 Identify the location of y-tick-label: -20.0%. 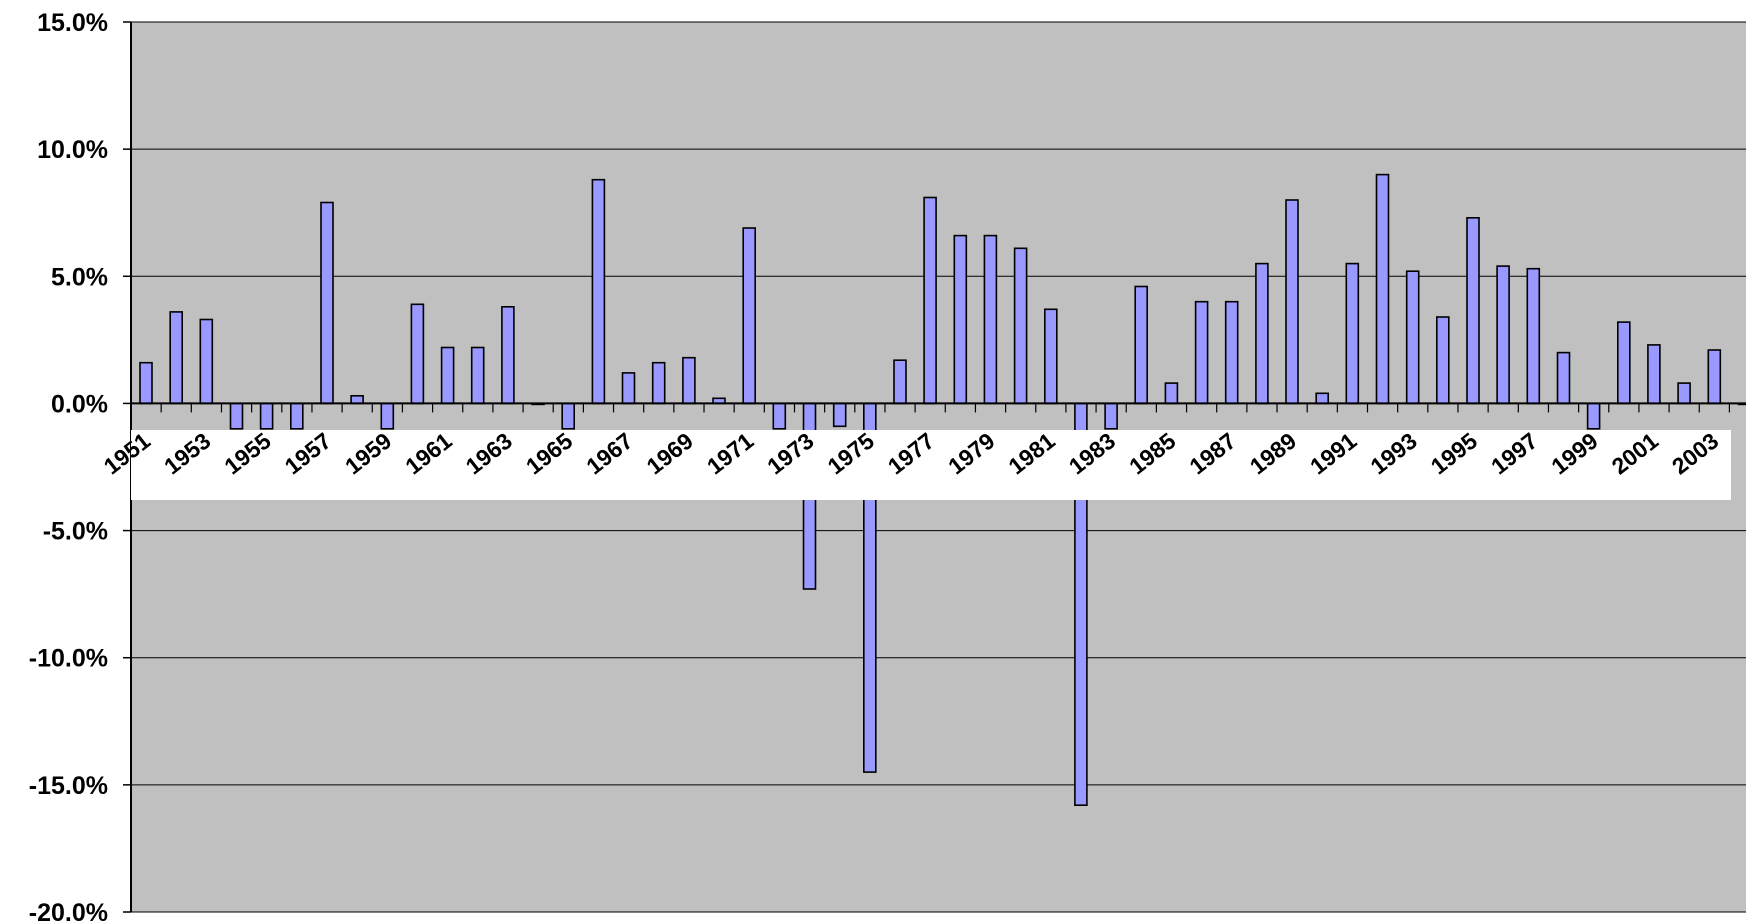
(68, 911).